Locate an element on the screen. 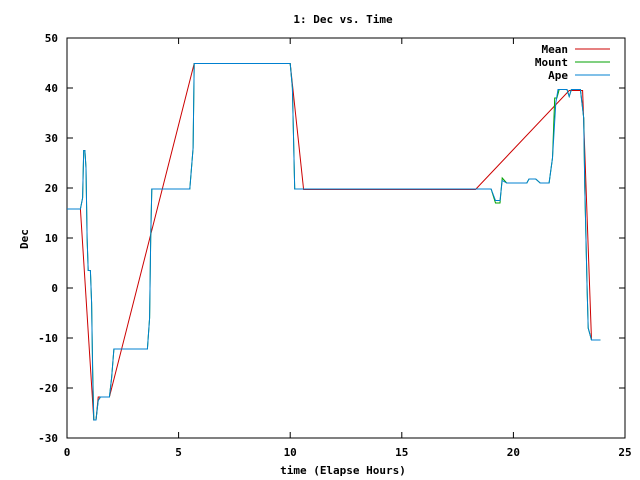 The width and height of the screenshot is (640, 480). y-tick-label: 40 is located at coordinates (51, 88).